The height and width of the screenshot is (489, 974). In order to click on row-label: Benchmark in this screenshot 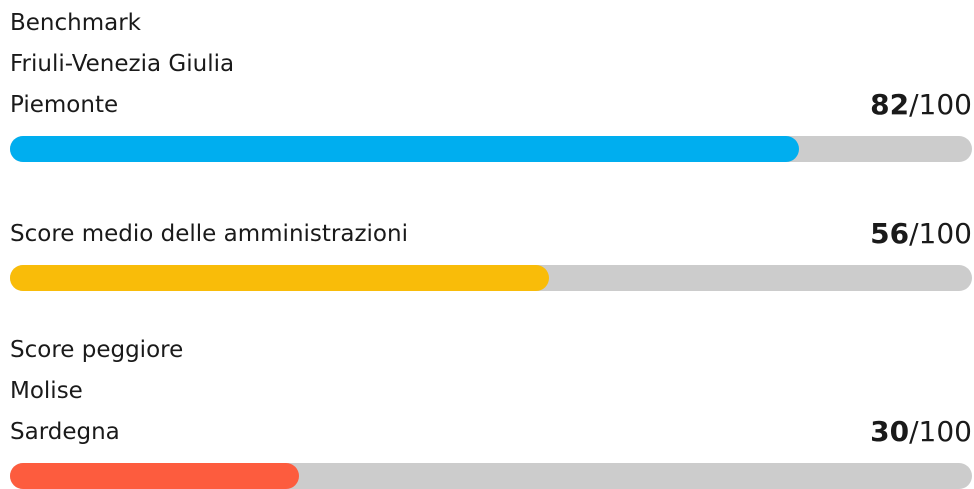, I will do `click(76, 23)`.